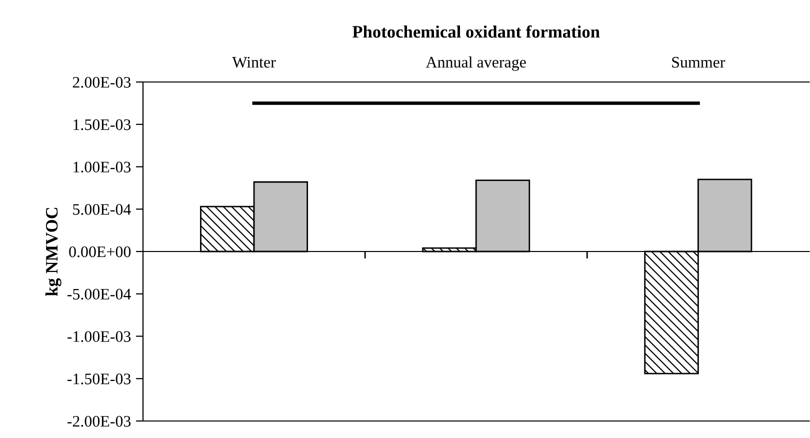 This screenshot has width=810, height=438. Describe the element at coordinates (99, 294) in the screenshot. I see `y-tick-label: -5.00E-04` at that location.